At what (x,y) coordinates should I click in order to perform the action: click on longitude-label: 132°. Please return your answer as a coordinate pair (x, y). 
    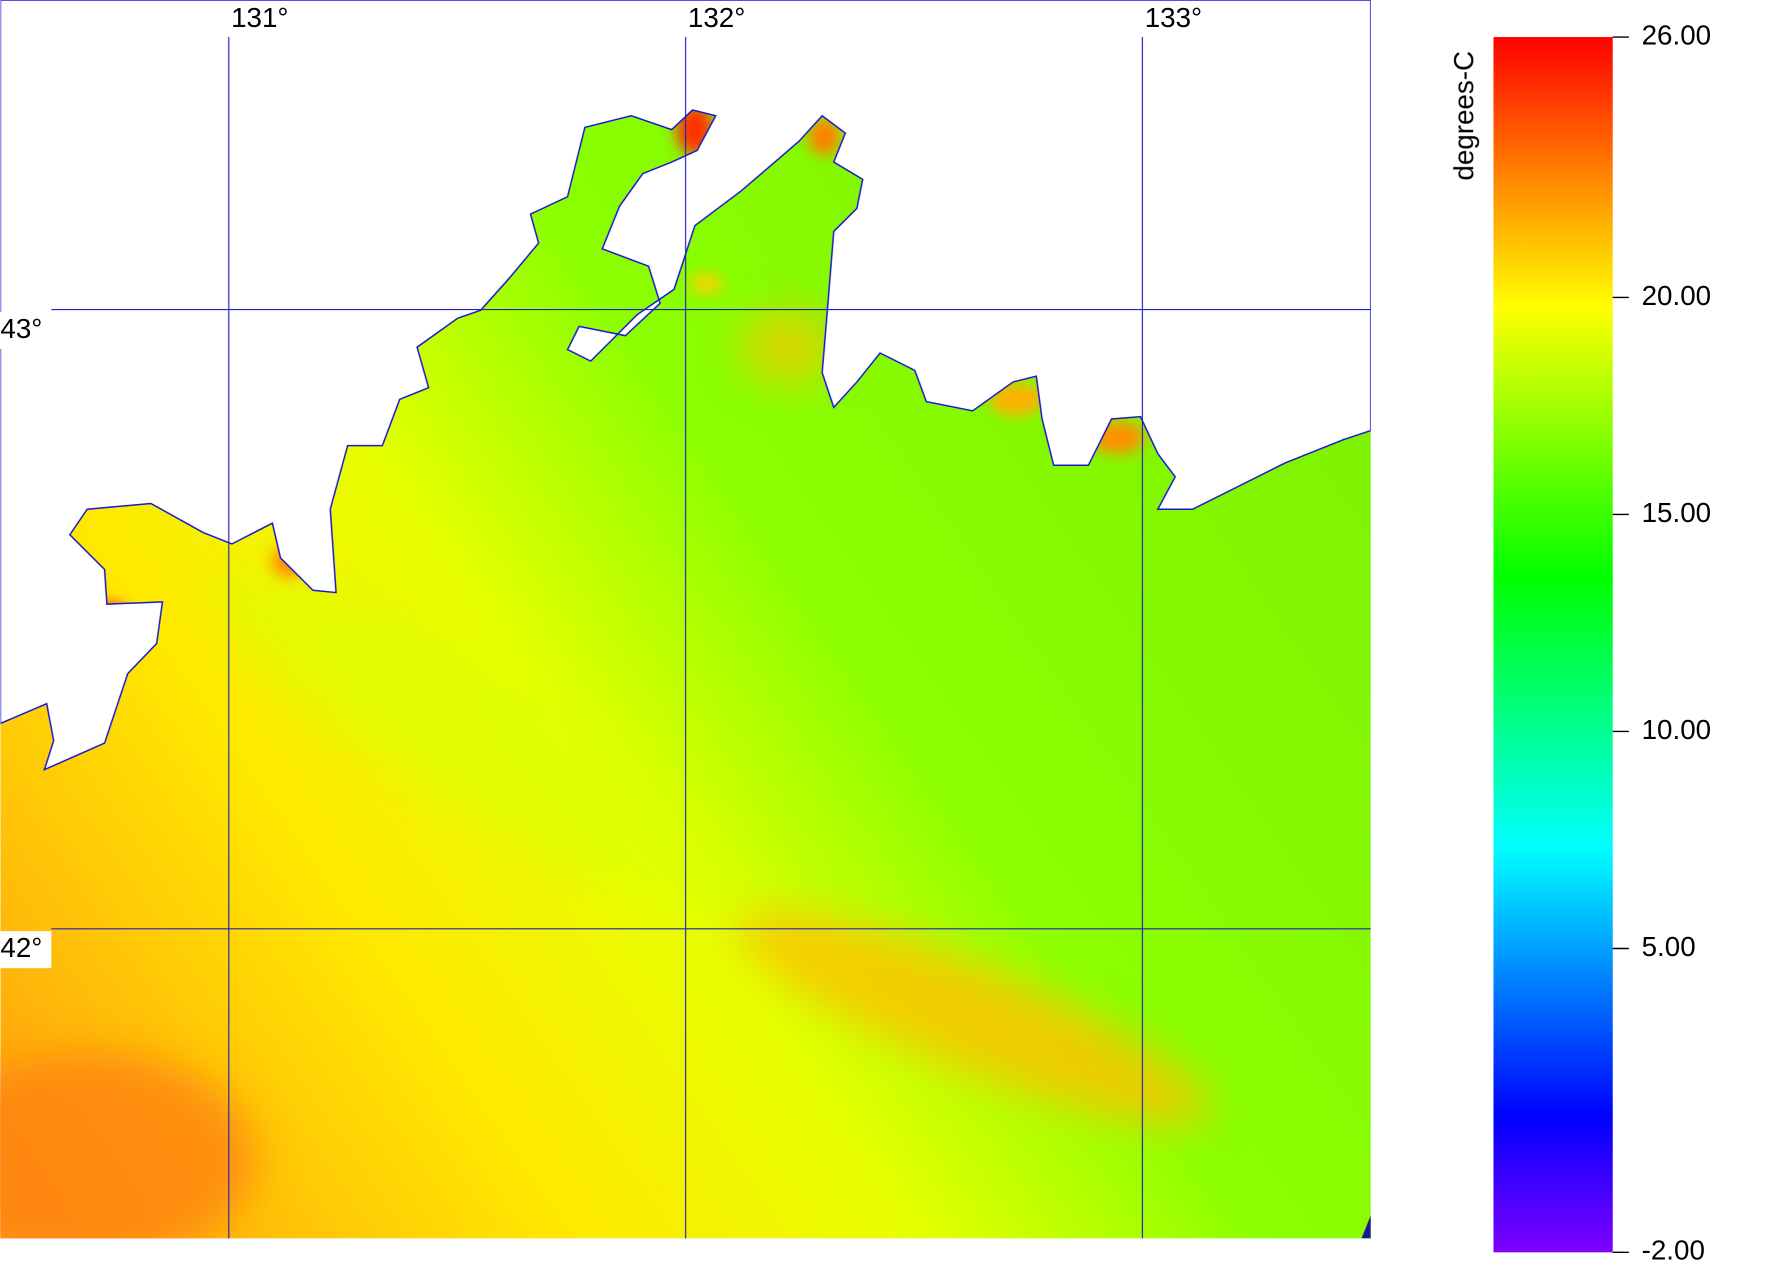
    Looking at the image, I should click on (716, 17).